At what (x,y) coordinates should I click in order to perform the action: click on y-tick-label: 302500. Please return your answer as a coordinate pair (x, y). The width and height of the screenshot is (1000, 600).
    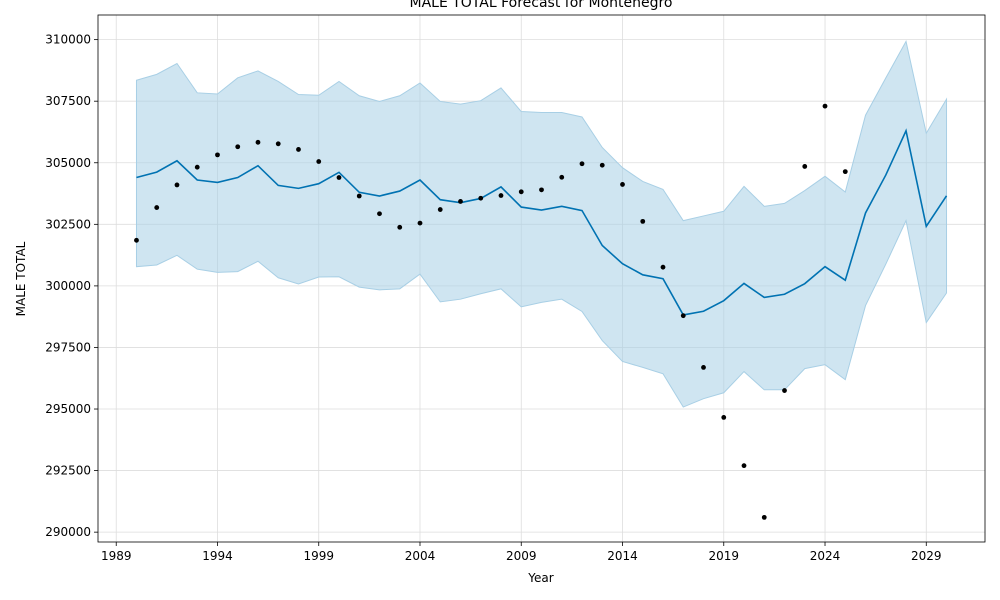
    Looking at the image, I should click on (68, 224).